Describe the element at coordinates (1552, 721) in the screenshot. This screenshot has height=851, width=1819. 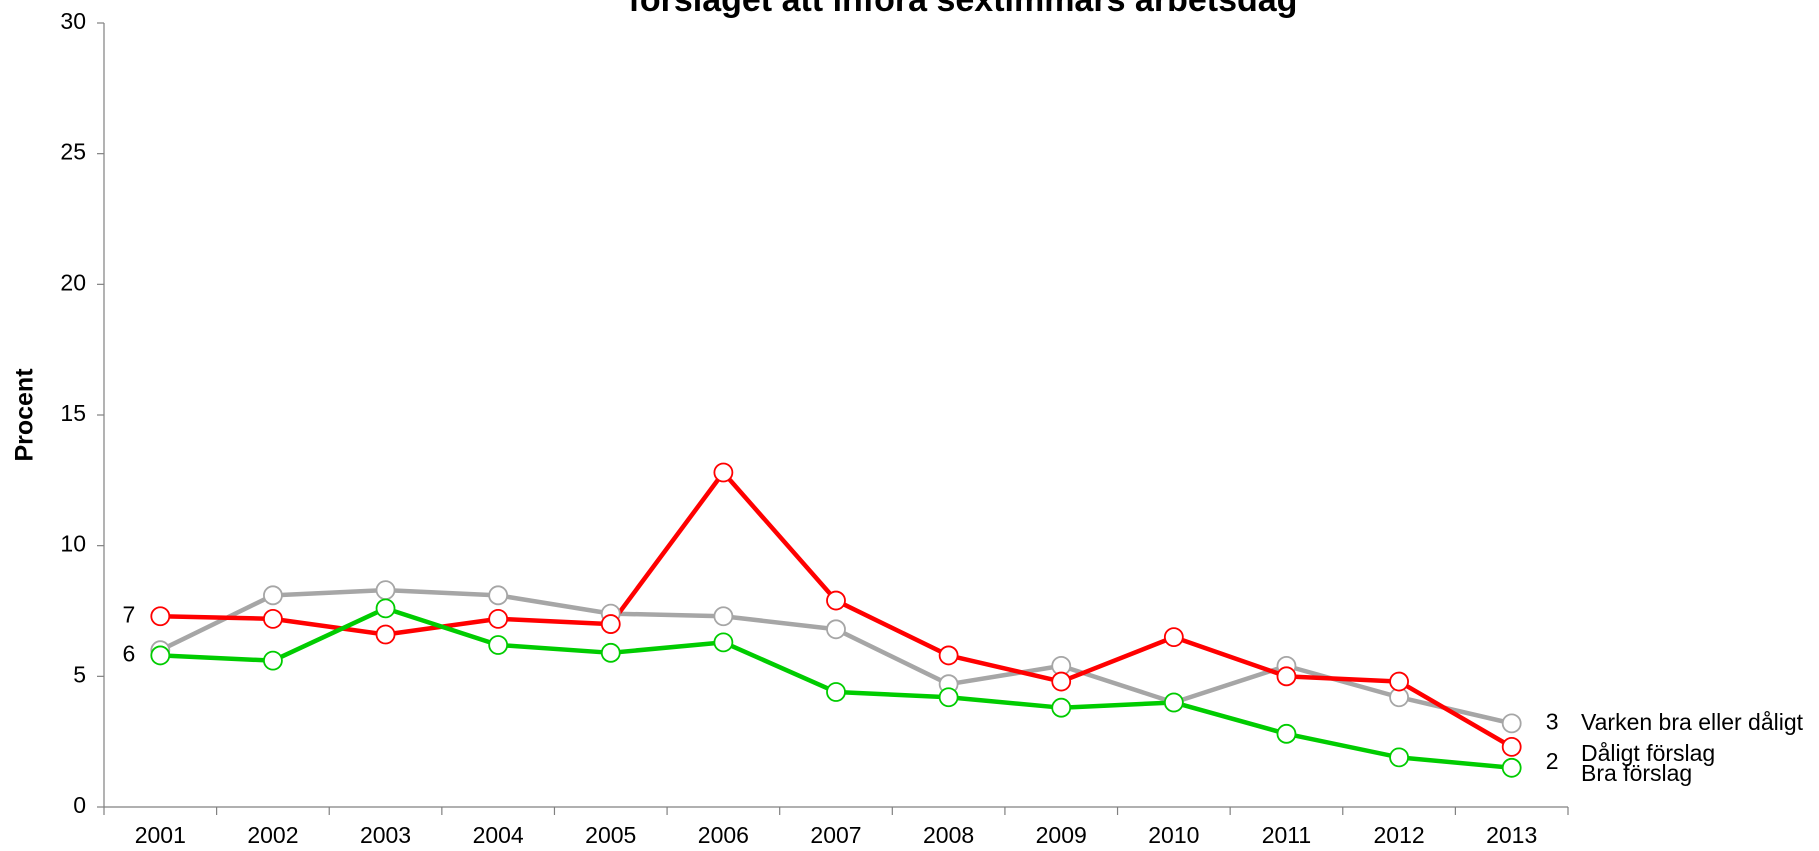
I see `value-label: 3` at that location.